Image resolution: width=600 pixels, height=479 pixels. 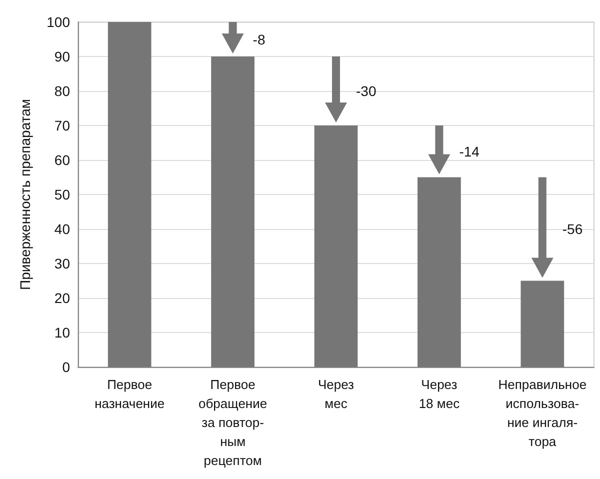 What do you see at coordinates (66, 367) in the screenshot?
I see `y-tick-label: 0` at bounding box center [66, 367].